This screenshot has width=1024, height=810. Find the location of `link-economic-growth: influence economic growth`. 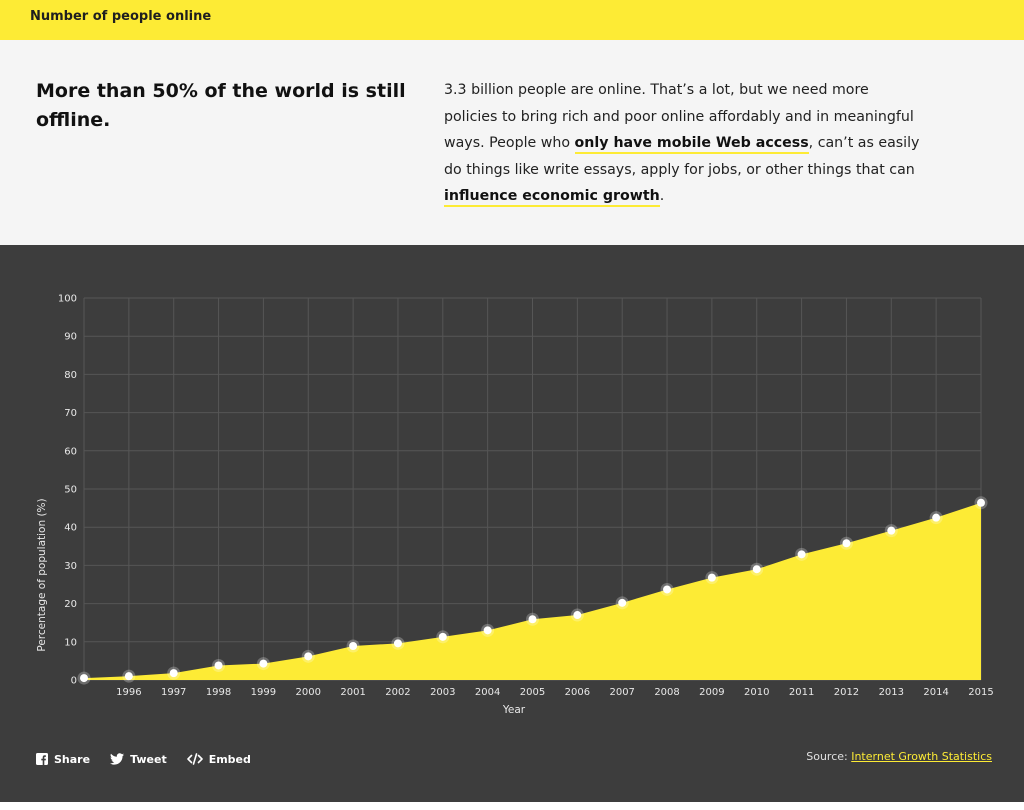

link-economic-growth: influence economic growth is located at coordinates (552, 197).